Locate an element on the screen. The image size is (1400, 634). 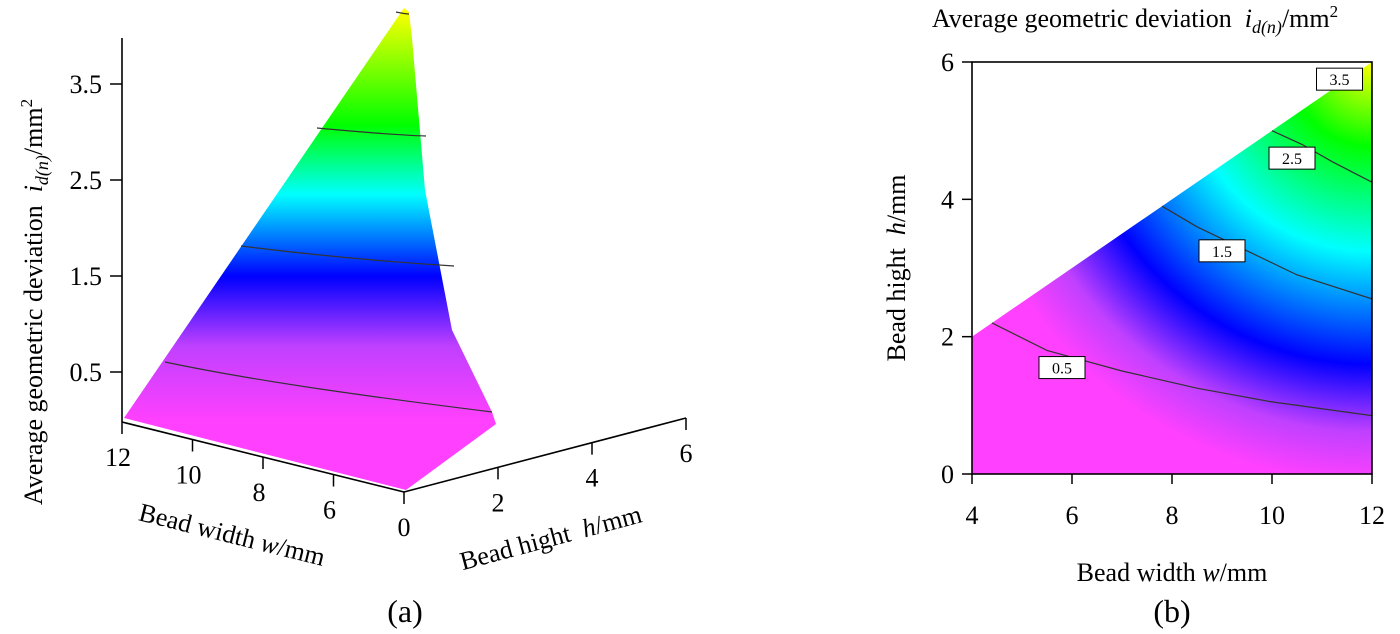
panel-b-contours is located at coordinates (1181, 273).